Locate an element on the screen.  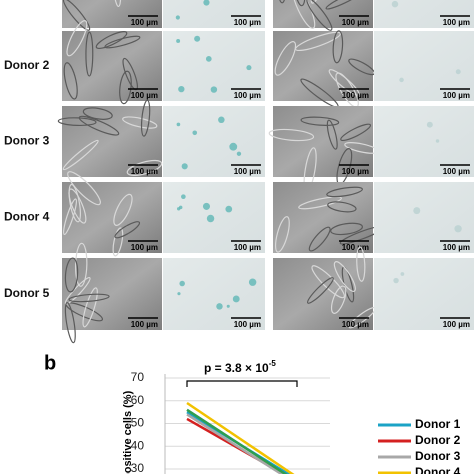
row-label: Donor 5 is located at coordinates (27, 293).